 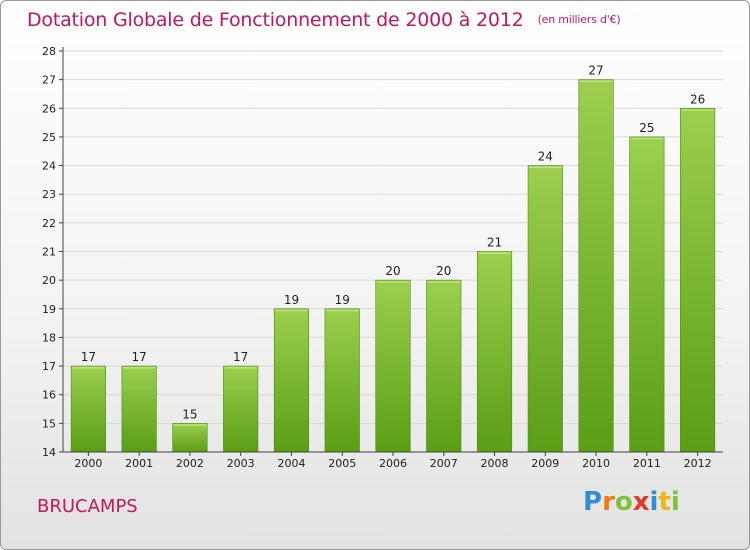 What do you see at coordinates (664, 502) in the screenshot?
I see `logo-letter: t` at bounding box center [664, 502].